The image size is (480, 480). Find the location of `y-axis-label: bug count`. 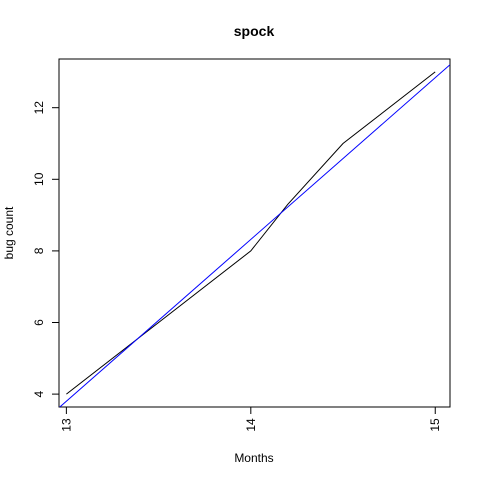

y-axis-label: bug count is located at coordinates (9, 232).